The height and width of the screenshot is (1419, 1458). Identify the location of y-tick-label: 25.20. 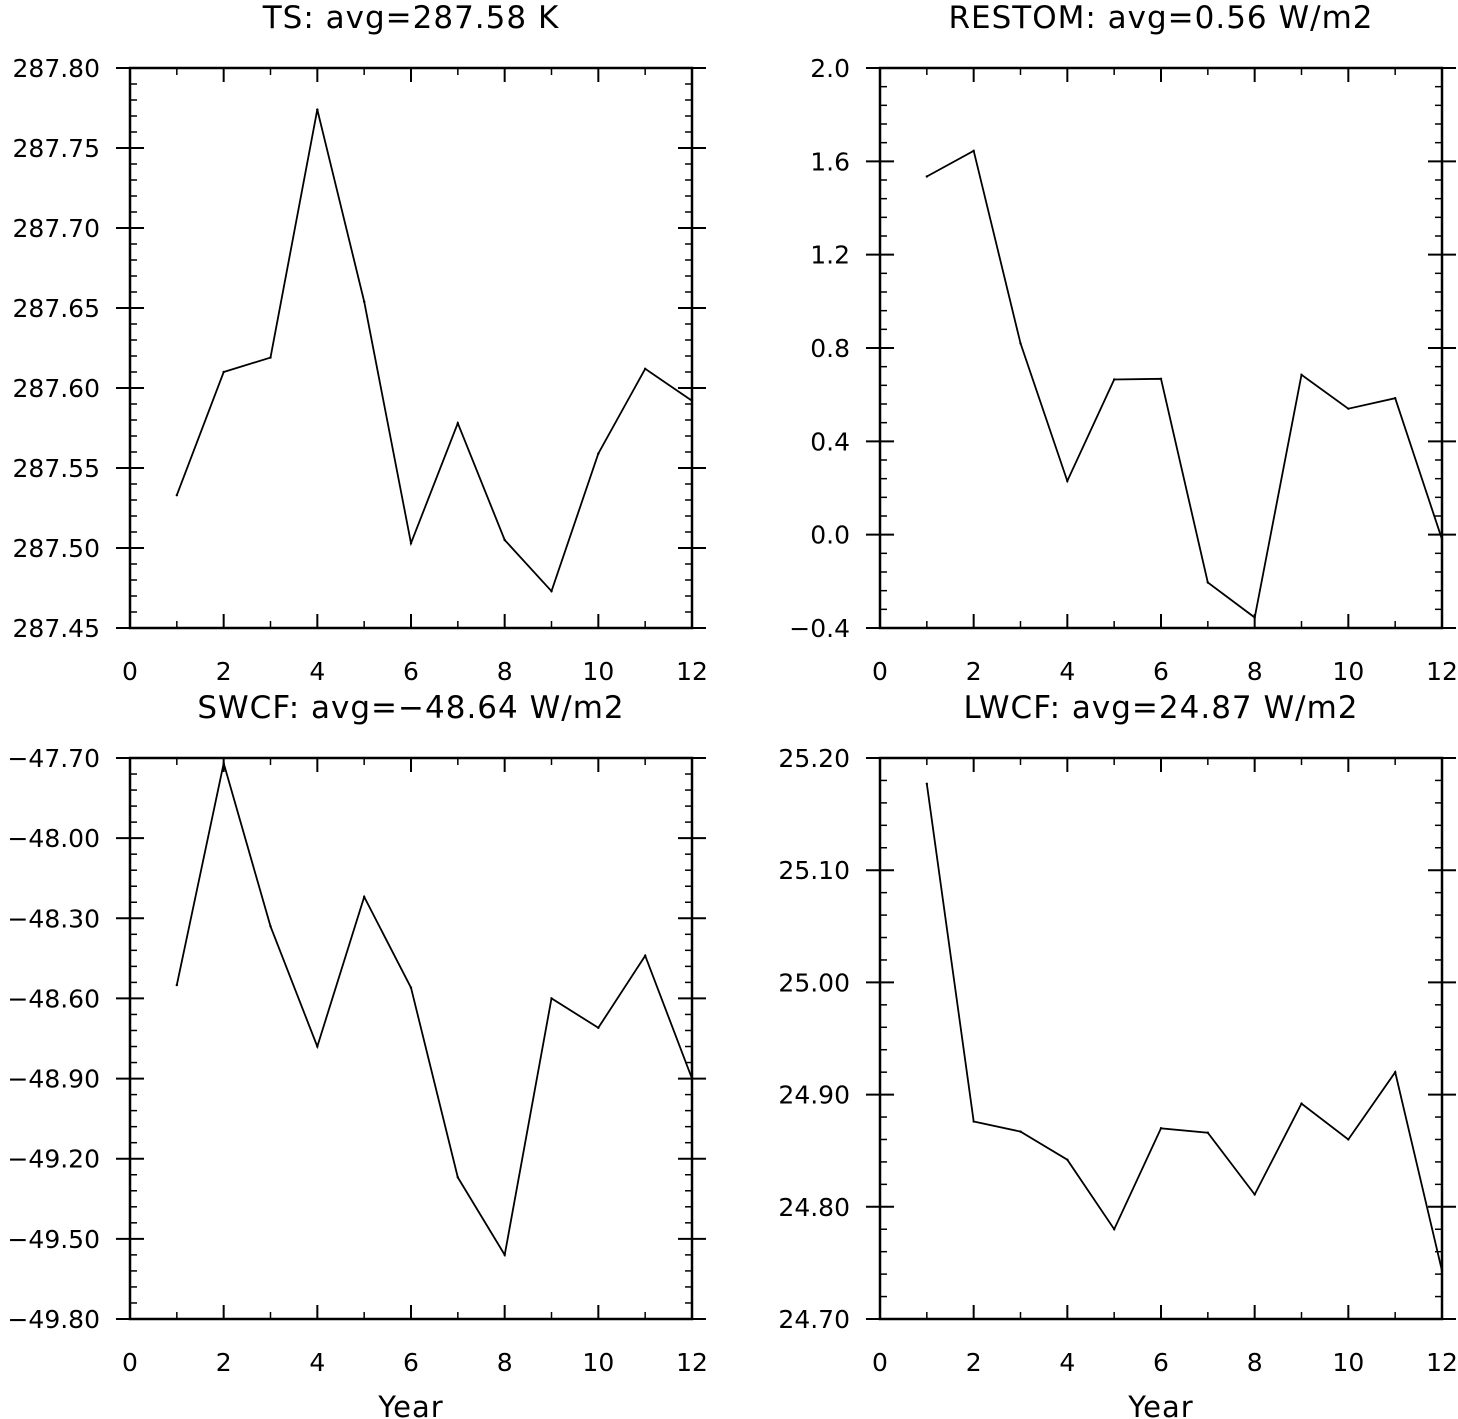
(814, 758).